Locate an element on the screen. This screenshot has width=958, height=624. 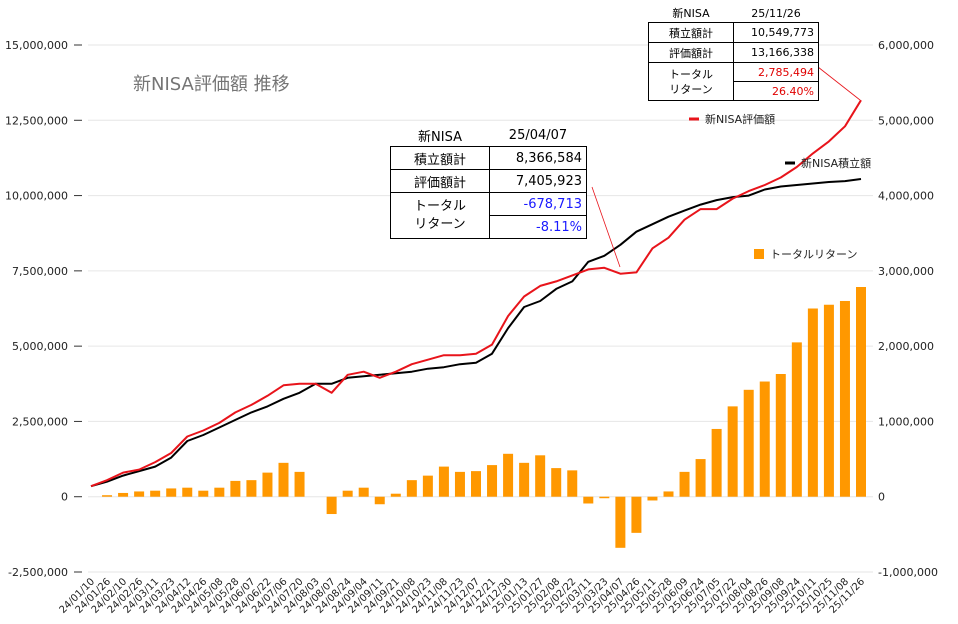
left-tick-label: 2,500,000 is located at coordinates (40, 421).